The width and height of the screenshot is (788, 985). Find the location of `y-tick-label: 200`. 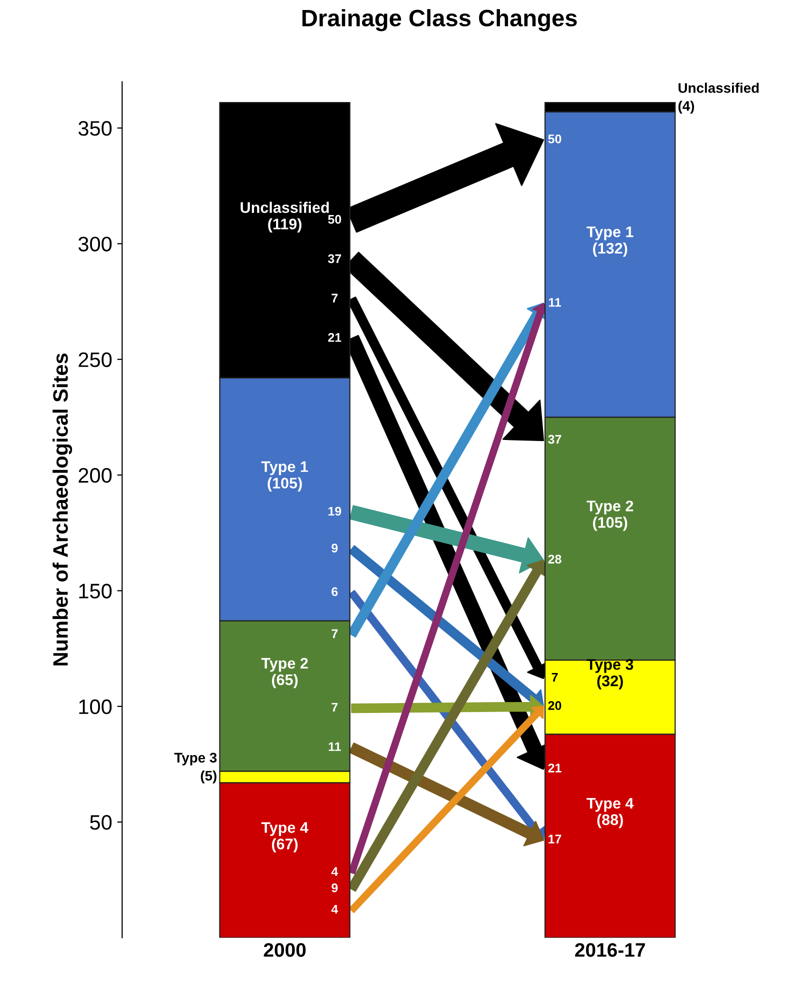

y-tick-label: 200 is located at coordinates (95, 475).